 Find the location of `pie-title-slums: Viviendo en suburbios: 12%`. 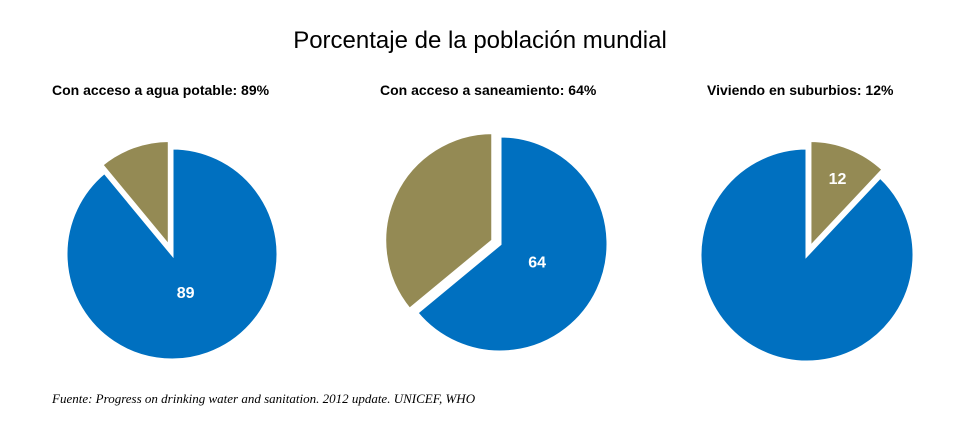

pie-title-slums: Viviendo en suburbios: 12% is located at coordinates (800, 90).